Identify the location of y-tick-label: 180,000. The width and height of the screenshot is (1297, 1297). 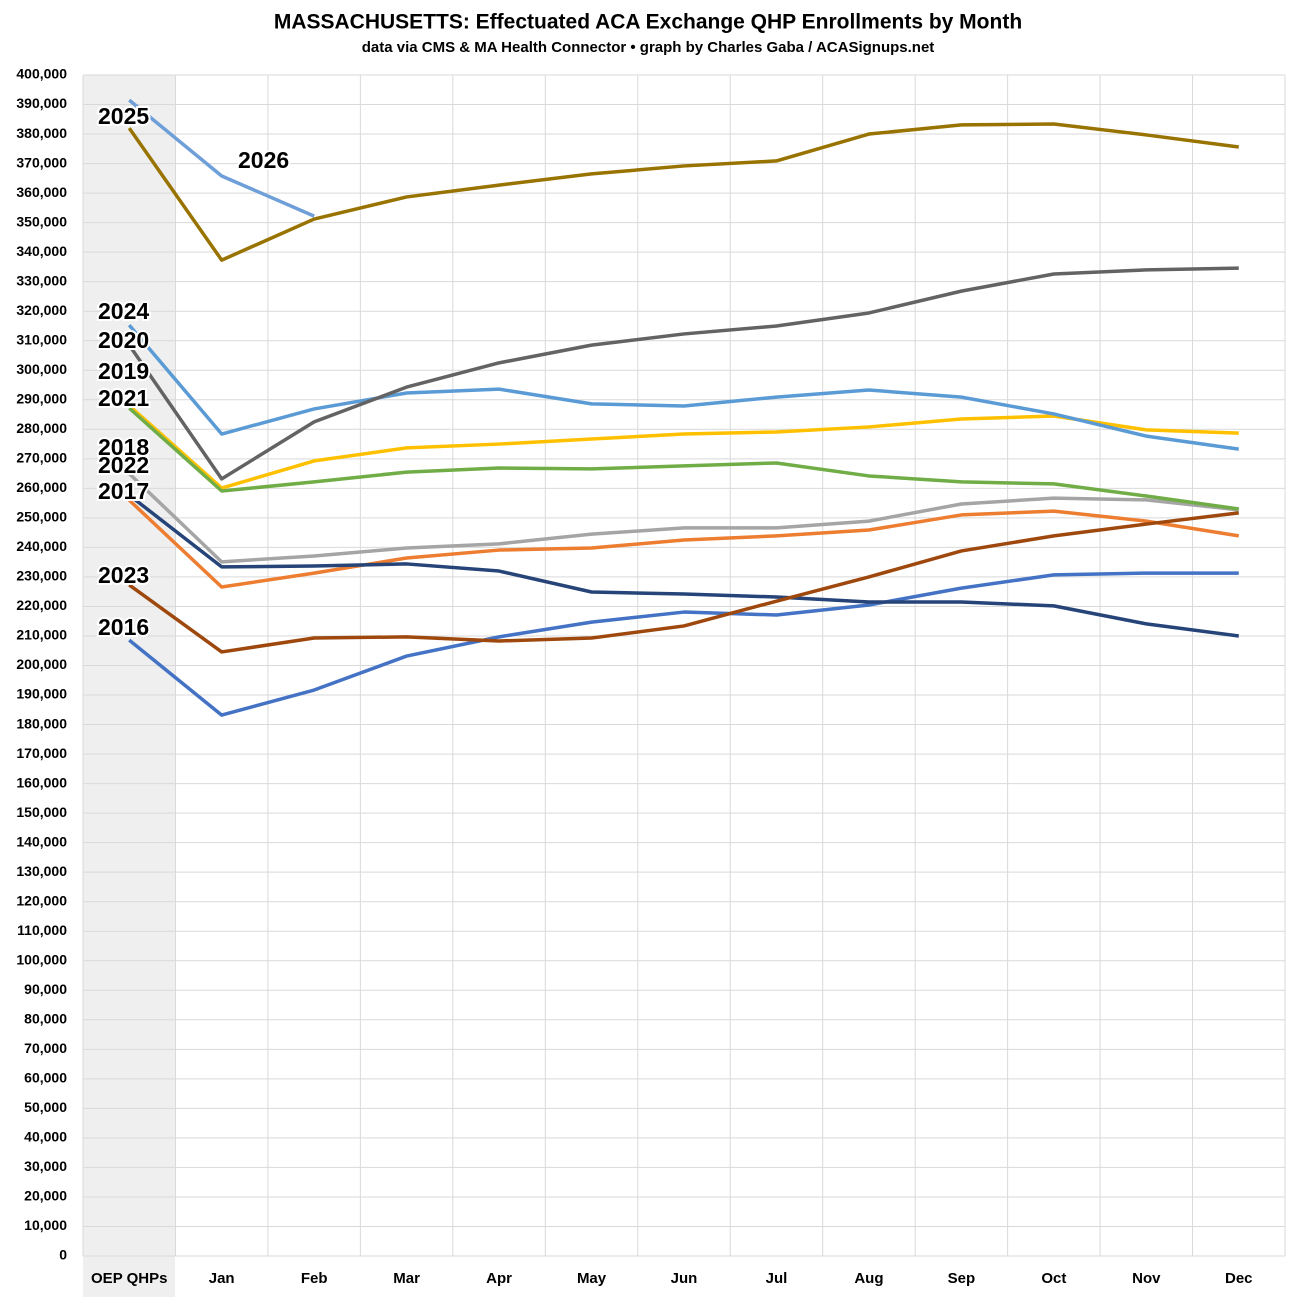
(41, 723).